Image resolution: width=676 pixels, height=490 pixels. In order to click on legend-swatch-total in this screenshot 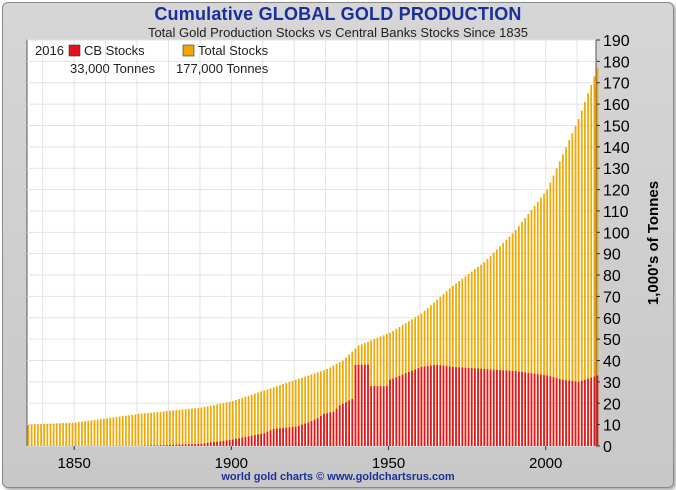, I will do `click(188, 50)`.